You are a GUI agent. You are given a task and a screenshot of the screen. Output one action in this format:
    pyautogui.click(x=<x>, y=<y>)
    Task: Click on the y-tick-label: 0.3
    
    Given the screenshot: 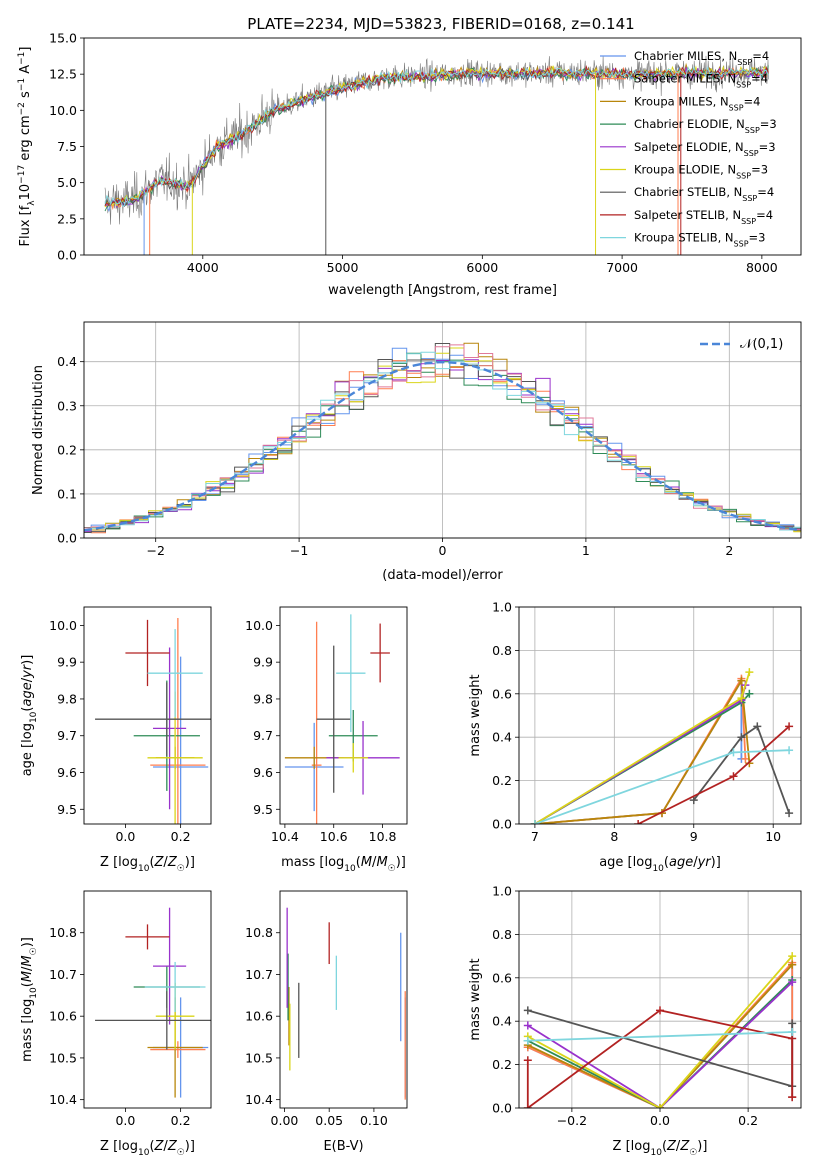 What is the action you would take?
    pyautogui.click(x=67, y=405)
    